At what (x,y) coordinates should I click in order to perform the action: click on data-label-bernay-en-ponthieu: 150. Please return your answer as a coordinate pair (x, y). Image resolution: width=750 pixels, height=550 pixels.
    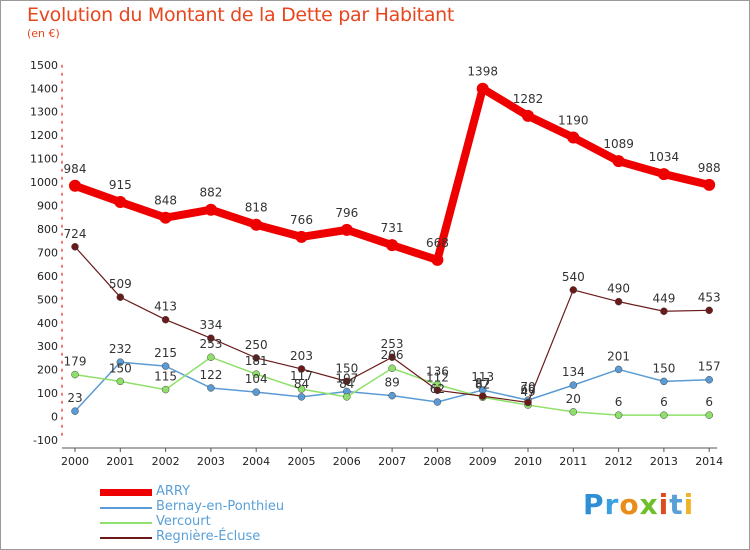
    Looking at the image, I should click on (663, 368).